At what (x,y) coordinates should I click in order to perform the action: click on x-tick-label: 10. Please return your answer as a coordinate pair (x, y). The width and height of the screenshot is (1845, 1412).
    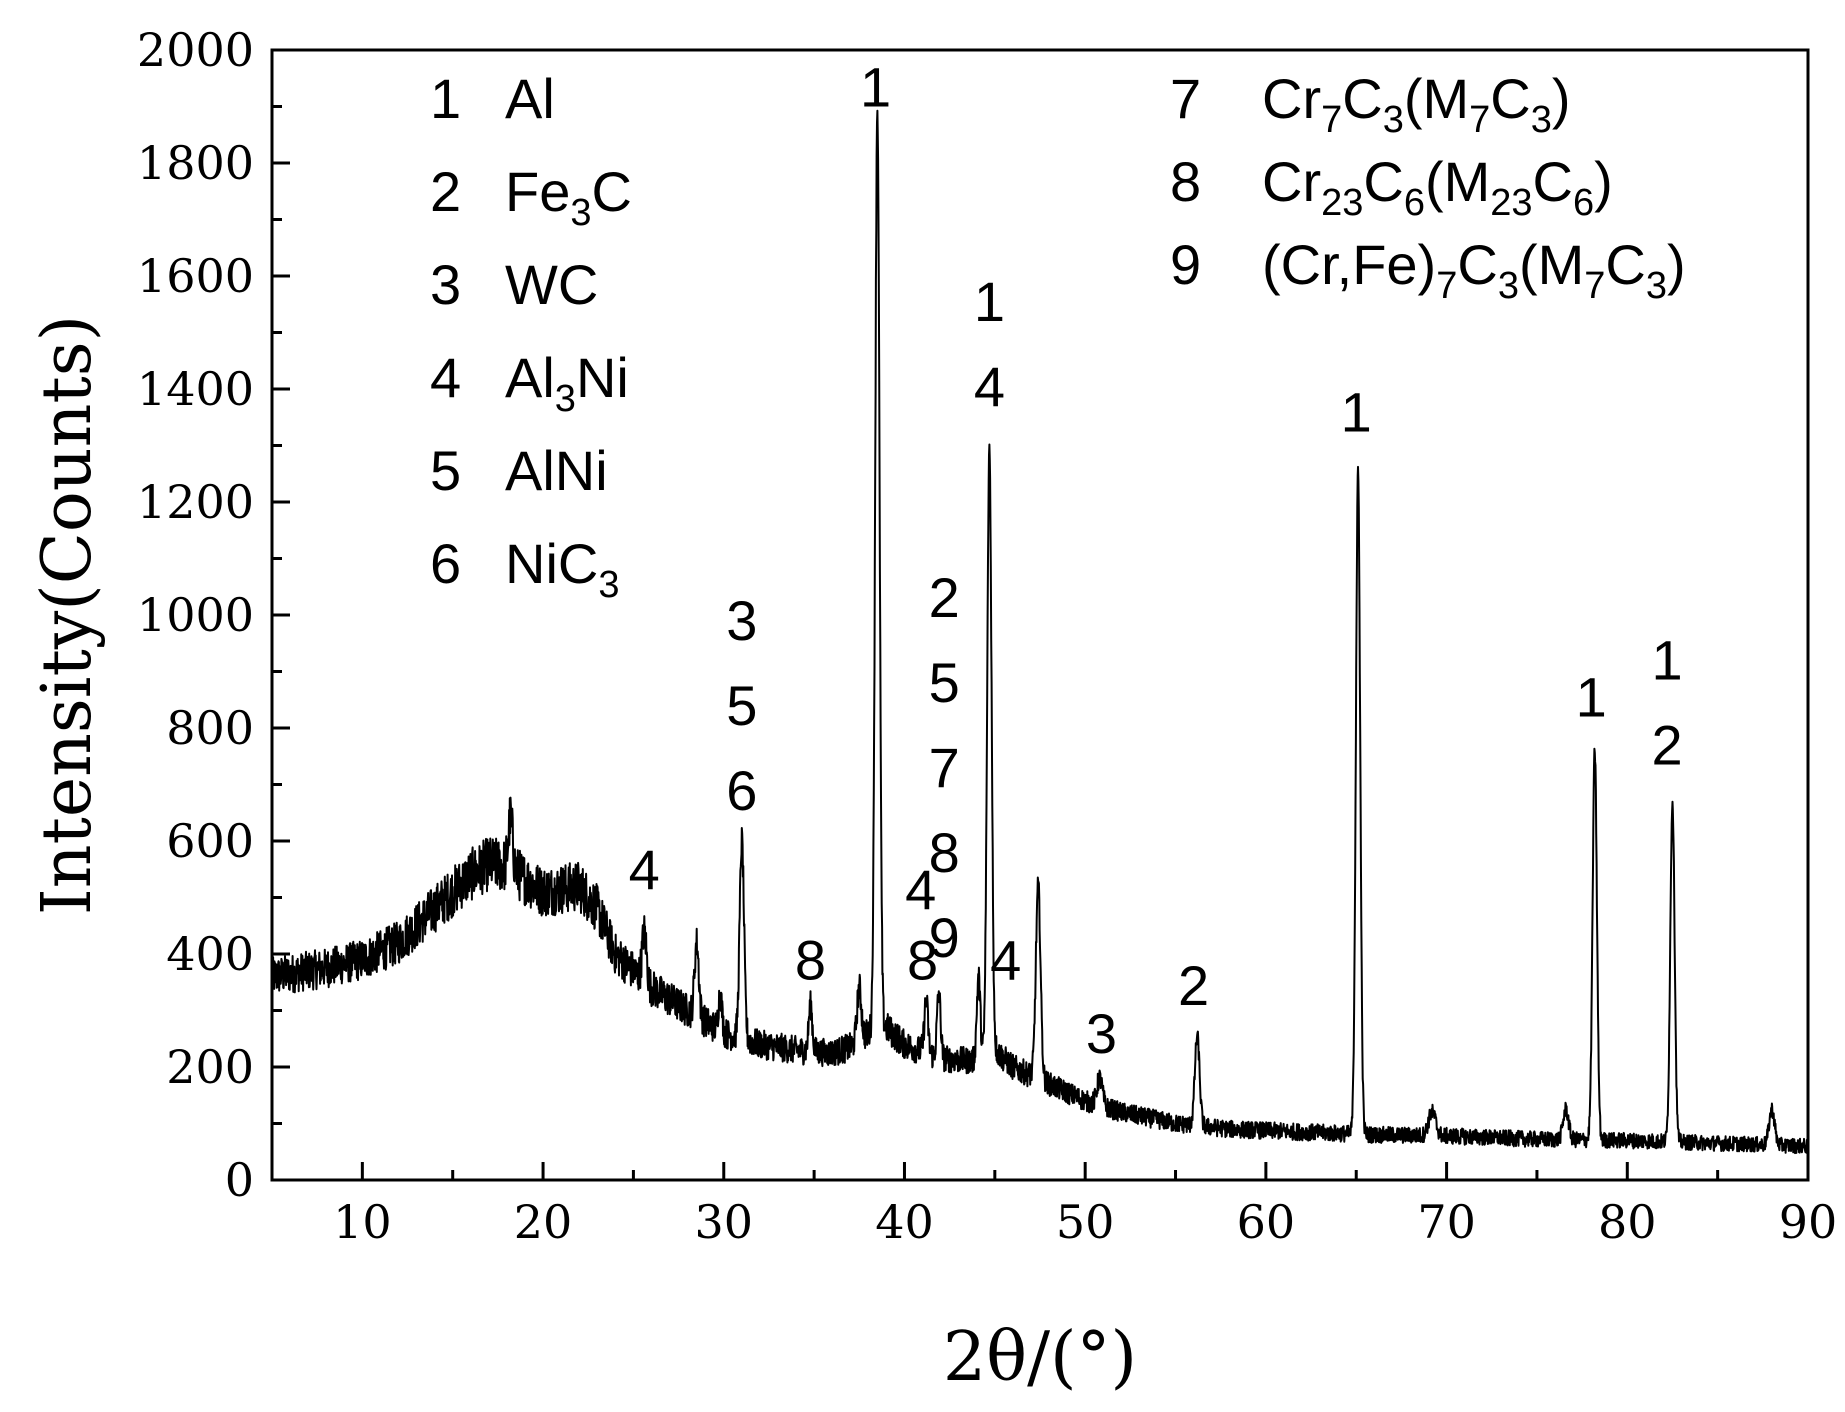
    Looking at the image, I should click on (362, 1222).